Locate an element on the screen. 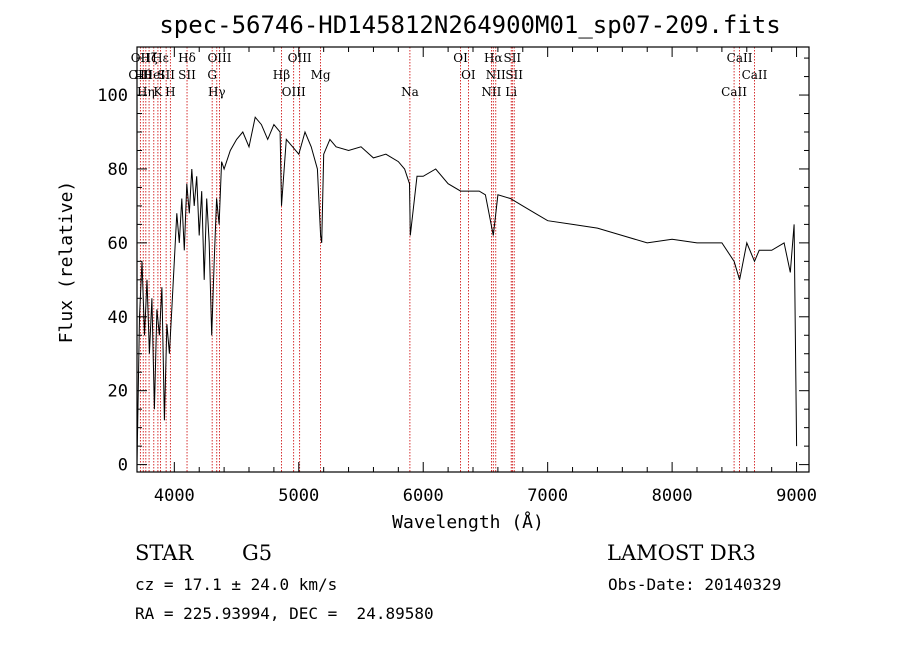 Image resolution: width=900 pixels, height=649 pixels. object-subclass: G5 is located at coordinates (257, 553).